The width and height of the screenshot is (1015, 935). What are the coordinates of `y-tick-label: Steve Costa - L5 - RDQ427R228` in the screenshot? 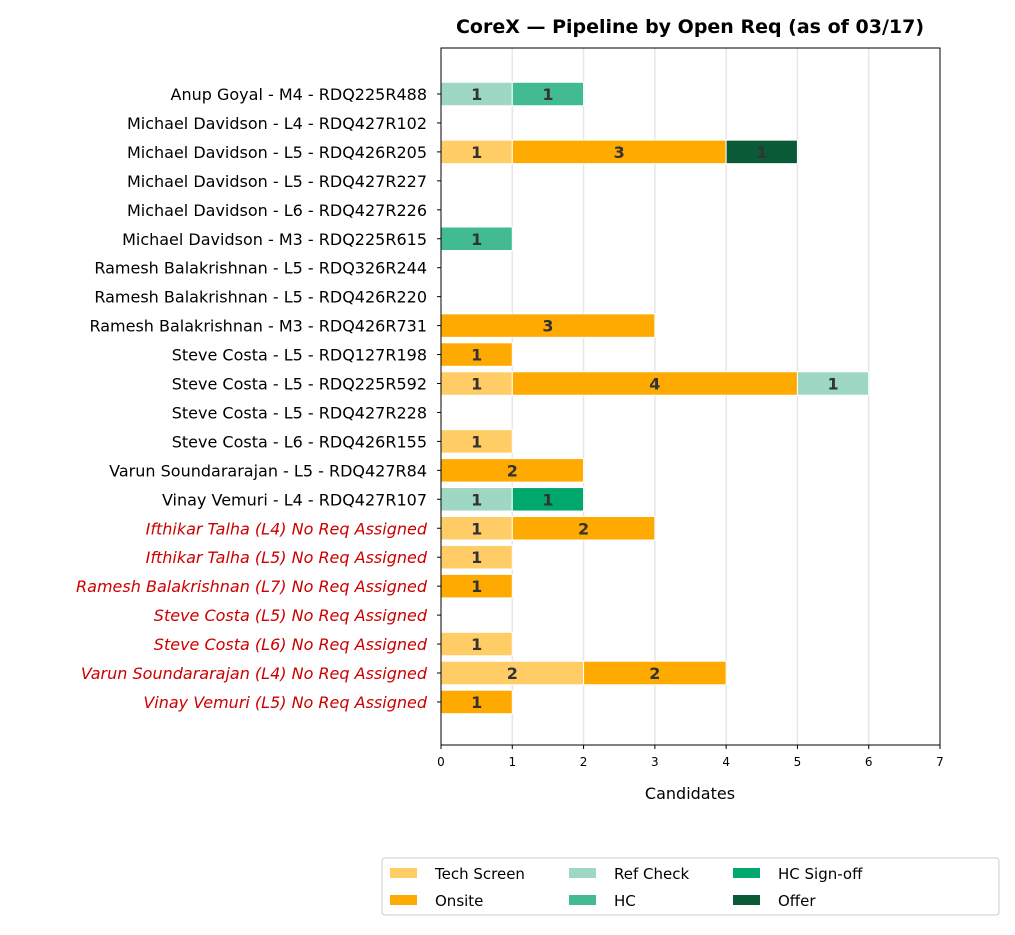 It's located at (299, 412).